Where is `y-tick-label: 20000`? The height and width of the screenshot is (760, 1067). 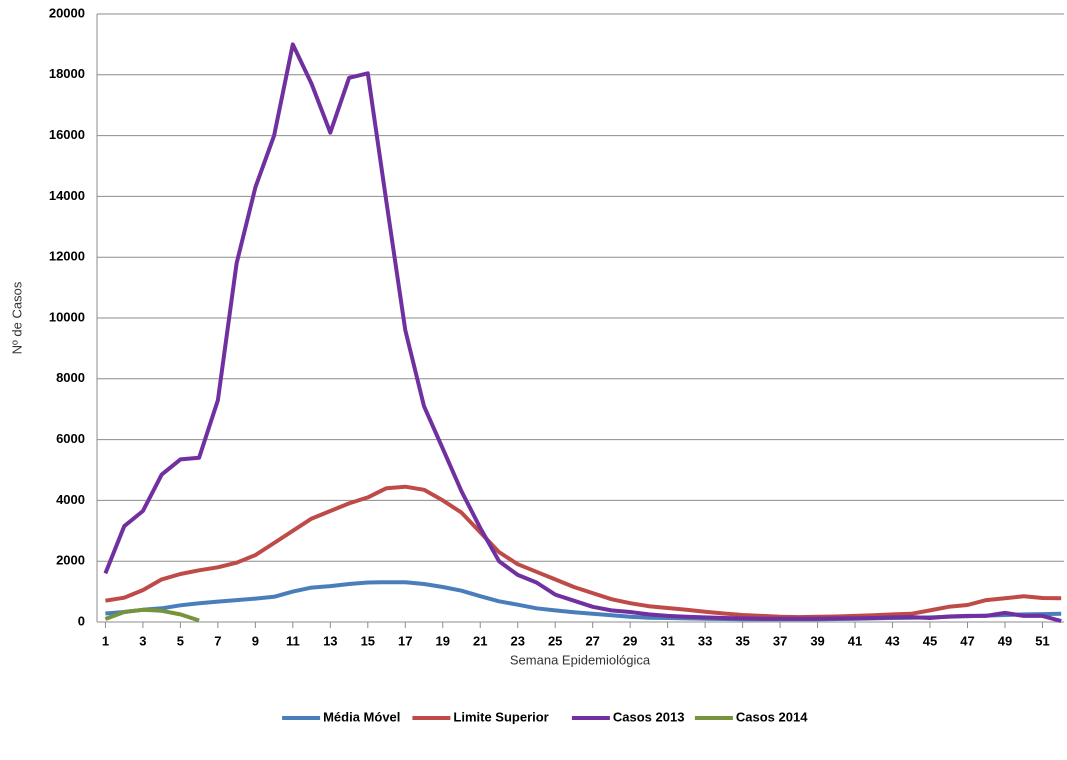 y-tick-label: 20000 is located at coordinates (67, 12).